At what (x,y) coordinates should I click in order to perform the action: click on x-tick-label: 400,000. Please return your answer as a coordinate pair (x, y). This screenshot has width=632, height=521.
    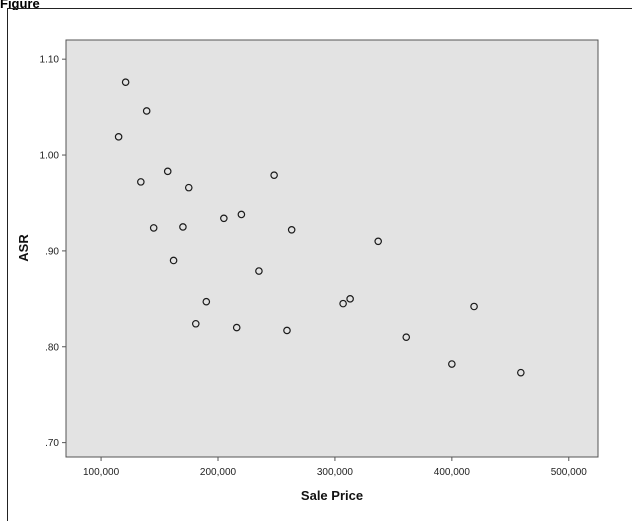
    Looking at the image, I should click on (452, 472).